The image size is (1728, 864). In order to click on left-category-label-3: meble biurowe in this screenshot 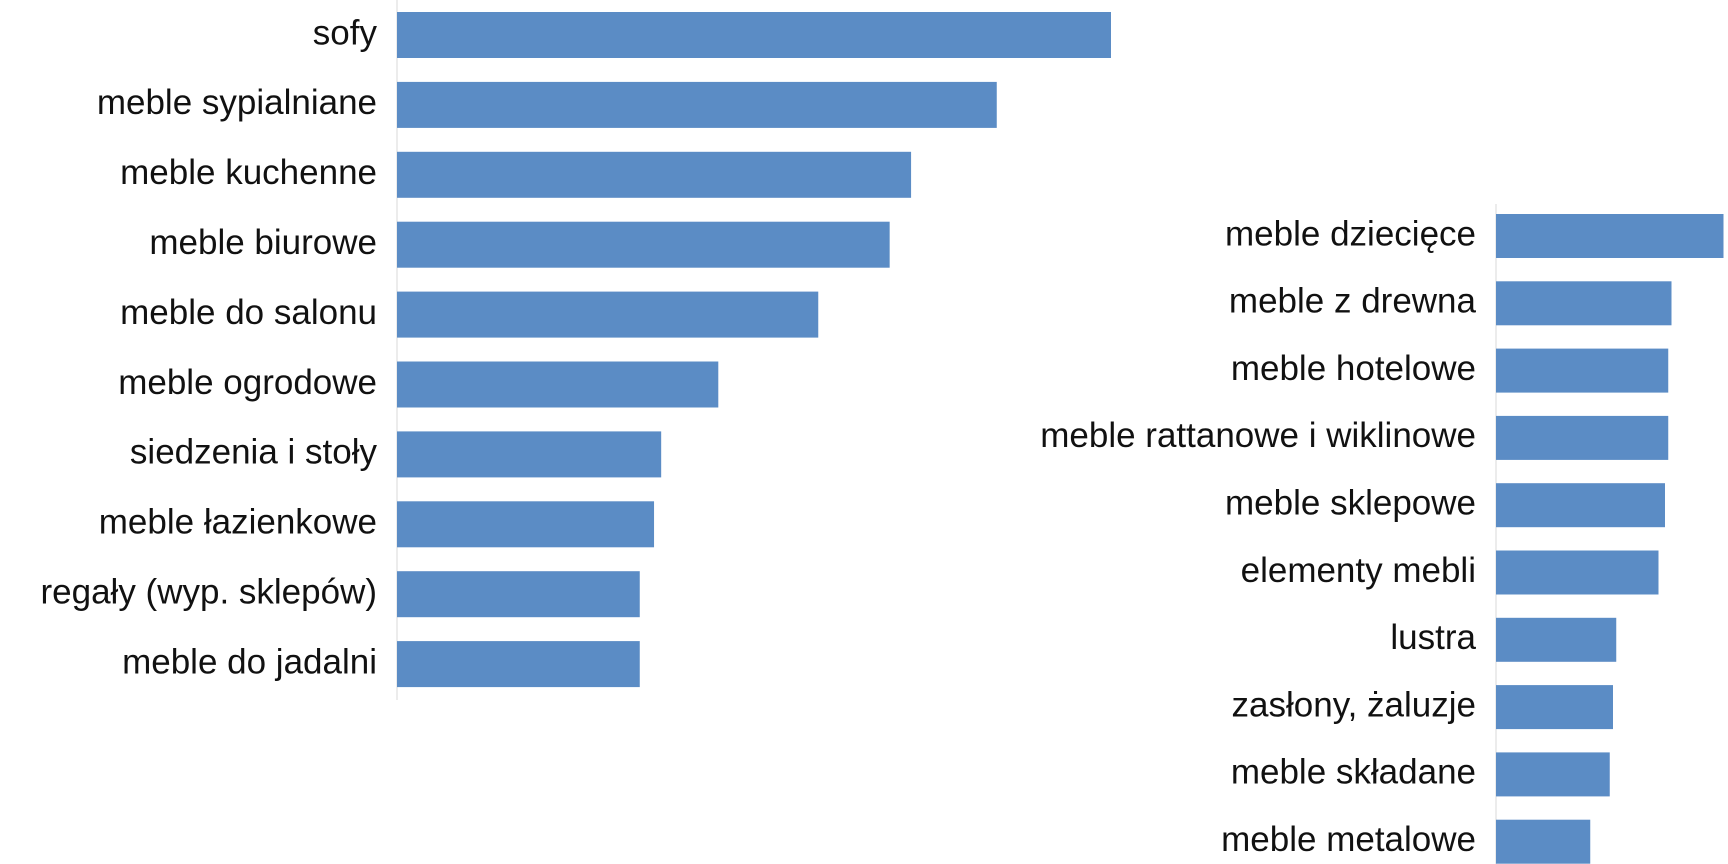, I will do `click(263, 242)`.